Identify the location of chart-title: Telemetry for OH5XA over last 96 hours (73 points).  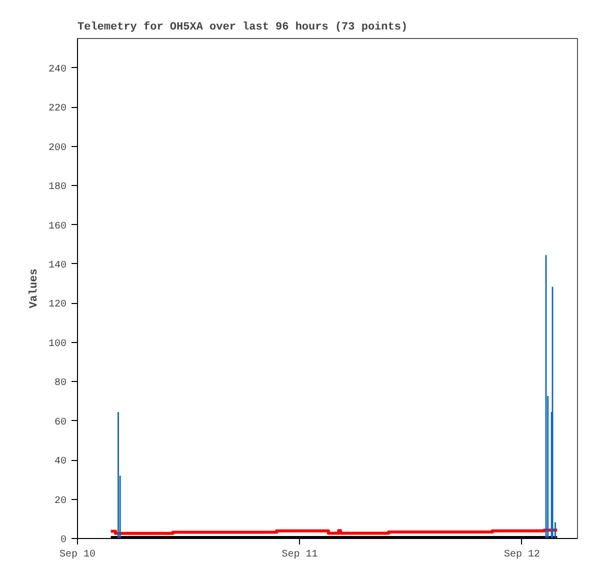
(243, 27).